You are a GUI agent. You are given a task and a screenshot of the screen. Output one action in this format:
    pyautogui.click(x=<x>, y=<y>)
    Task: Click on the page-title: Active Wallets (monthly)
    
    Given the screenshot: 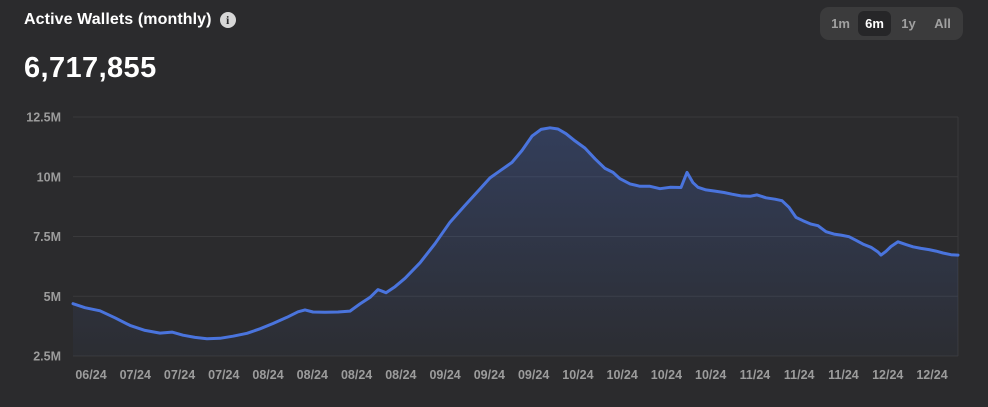 What is the action you would take?
    pyautogui.click(x=118, y=19)
    